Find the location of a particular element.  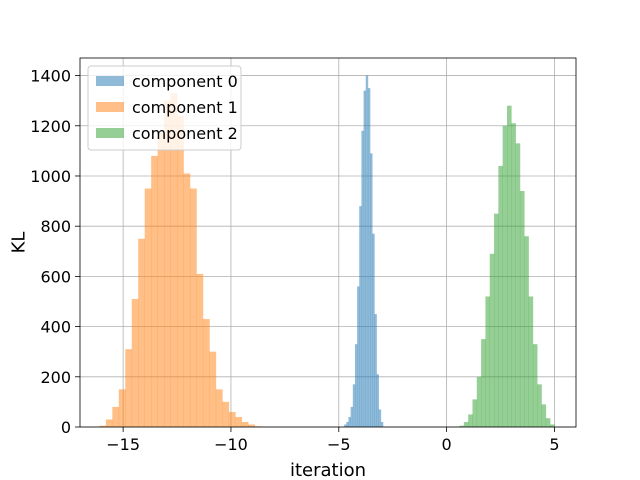

legend-label: component 1 is located at coordinates (185, 107).